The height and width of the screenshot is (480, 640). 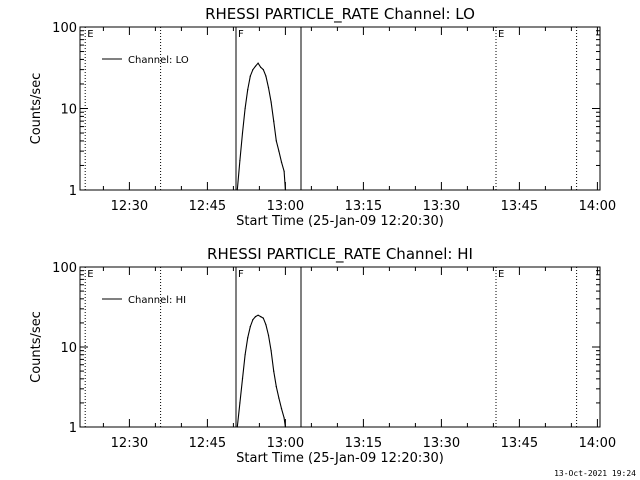 I want to click on chart-title: RHESSI PARTICLE_RATE Channel: LO, so click(x=340, y=14).